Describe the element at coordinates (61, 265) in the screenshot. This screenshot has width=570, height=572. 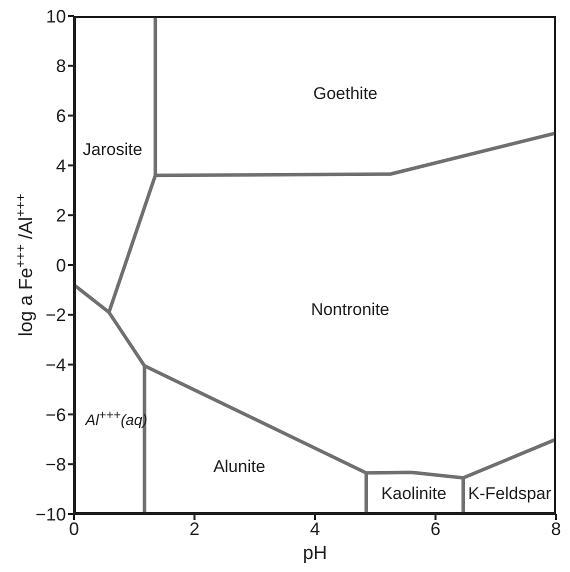
I see `y-tick-label: 0` at that location.